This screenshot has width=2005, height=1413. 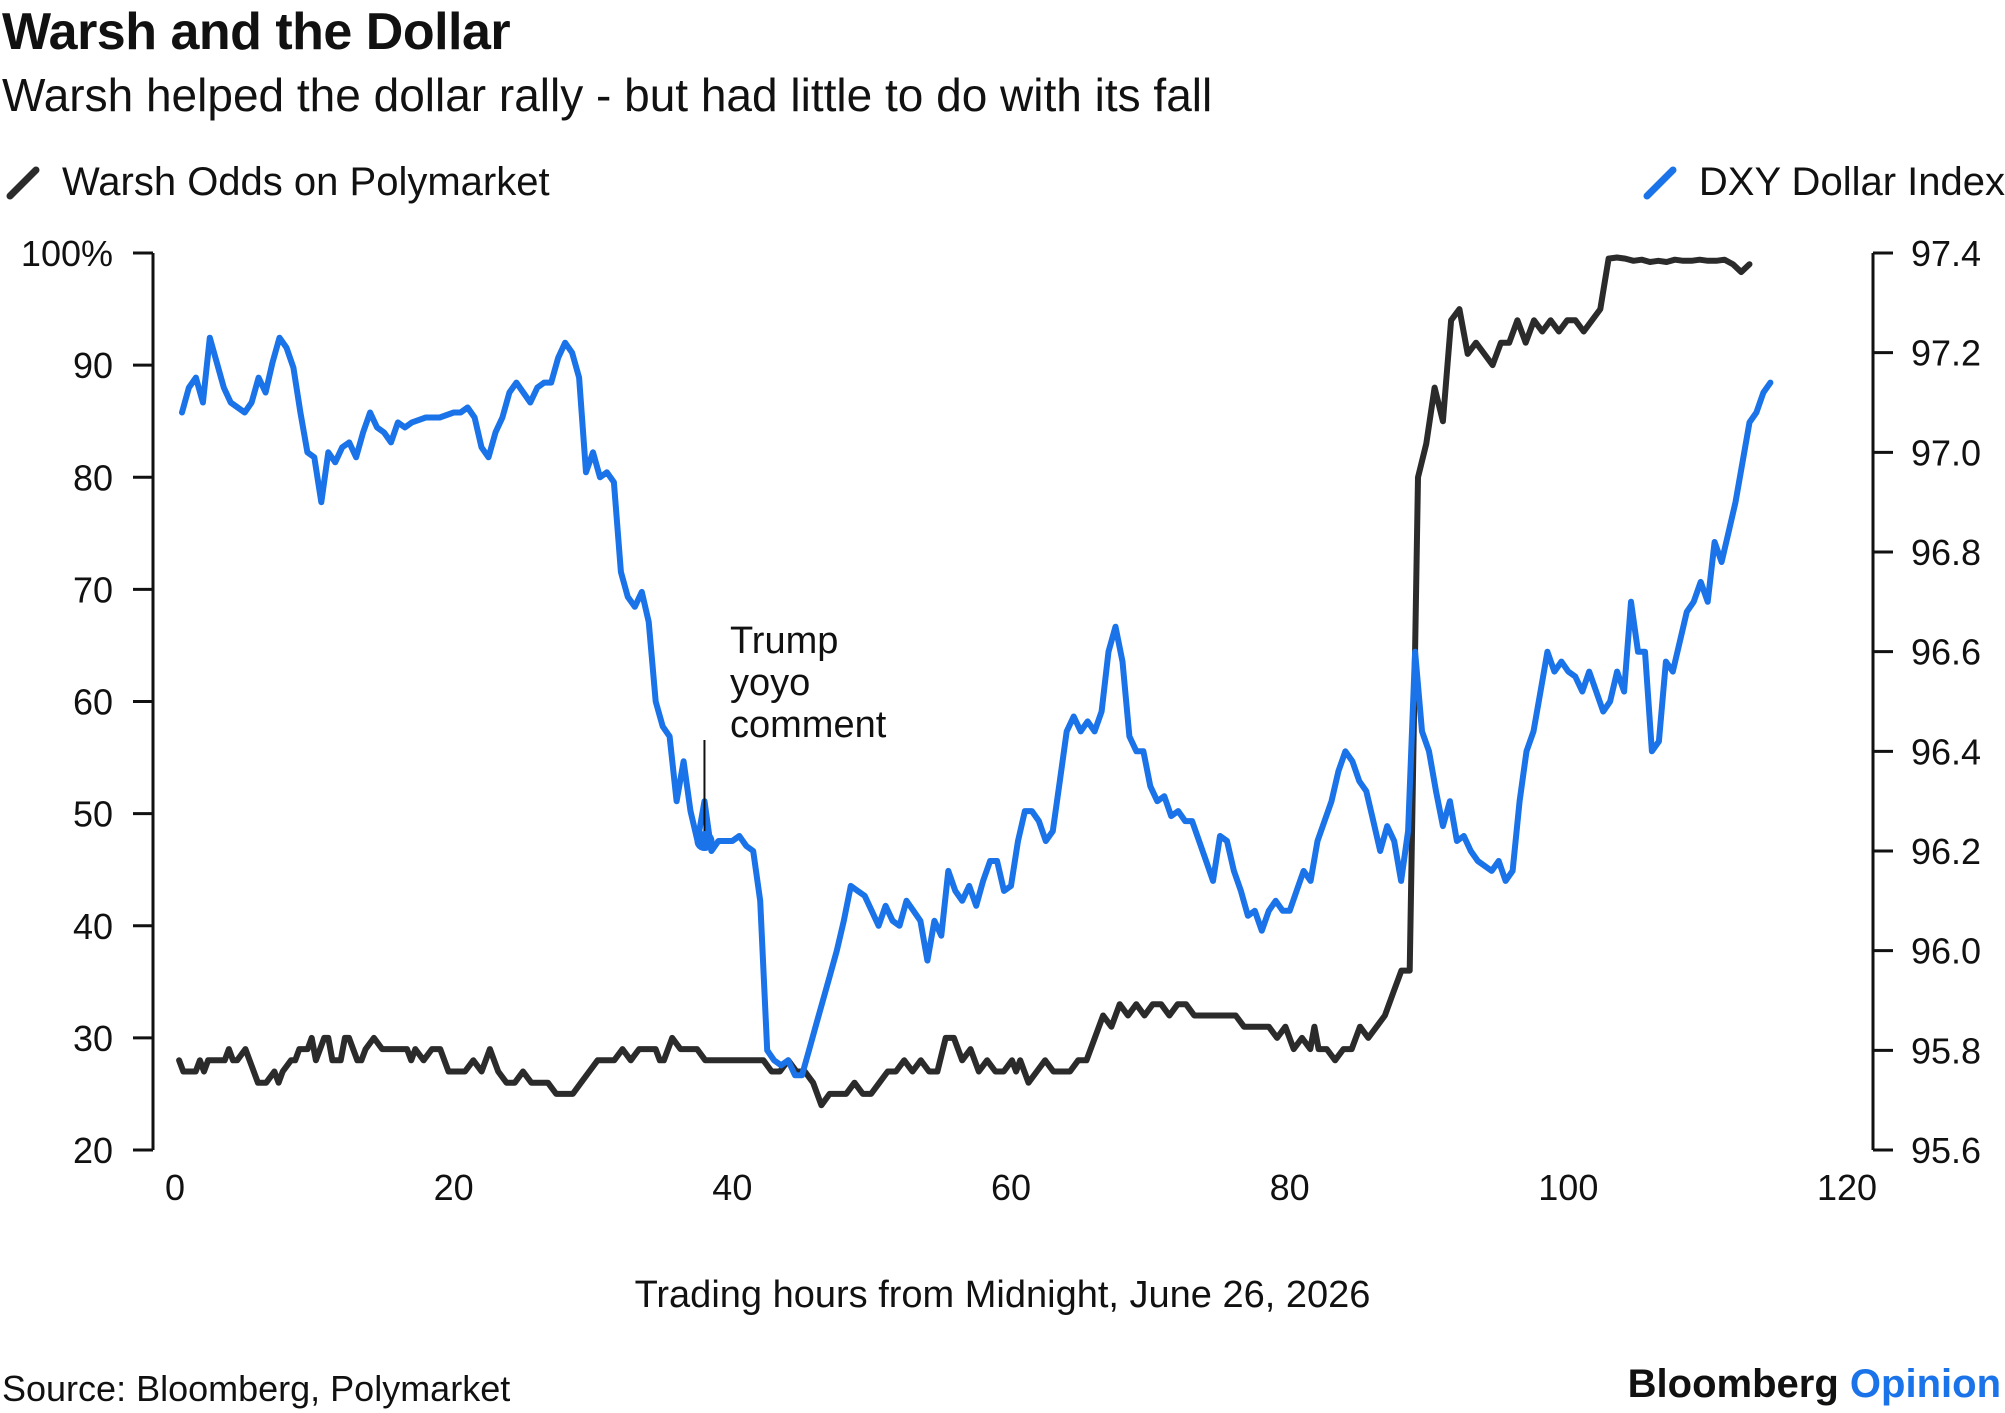 What do you see at coordinates (1011, 1187) in the screenshot?
I see `x-tick-label: 60` at bounding box center [1011, 1187].